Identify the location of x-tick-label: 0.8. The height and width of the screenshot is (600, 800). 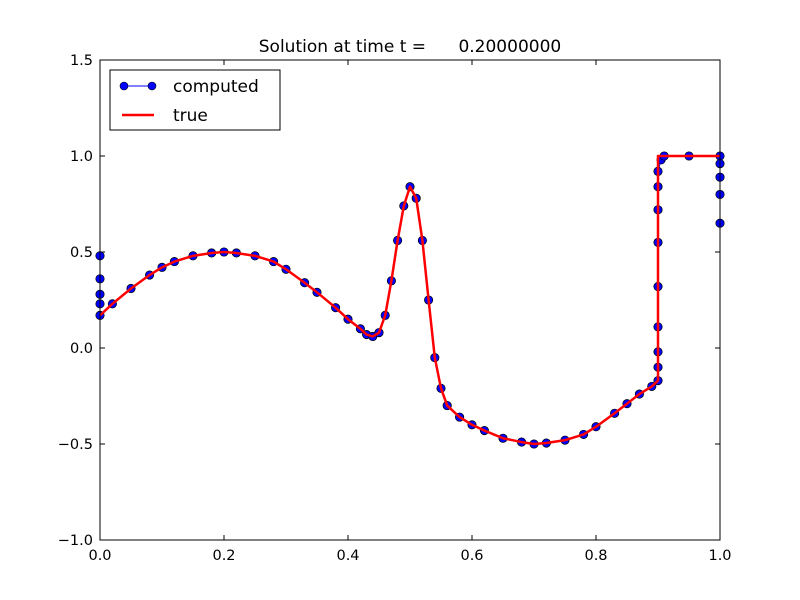
(595, 556).